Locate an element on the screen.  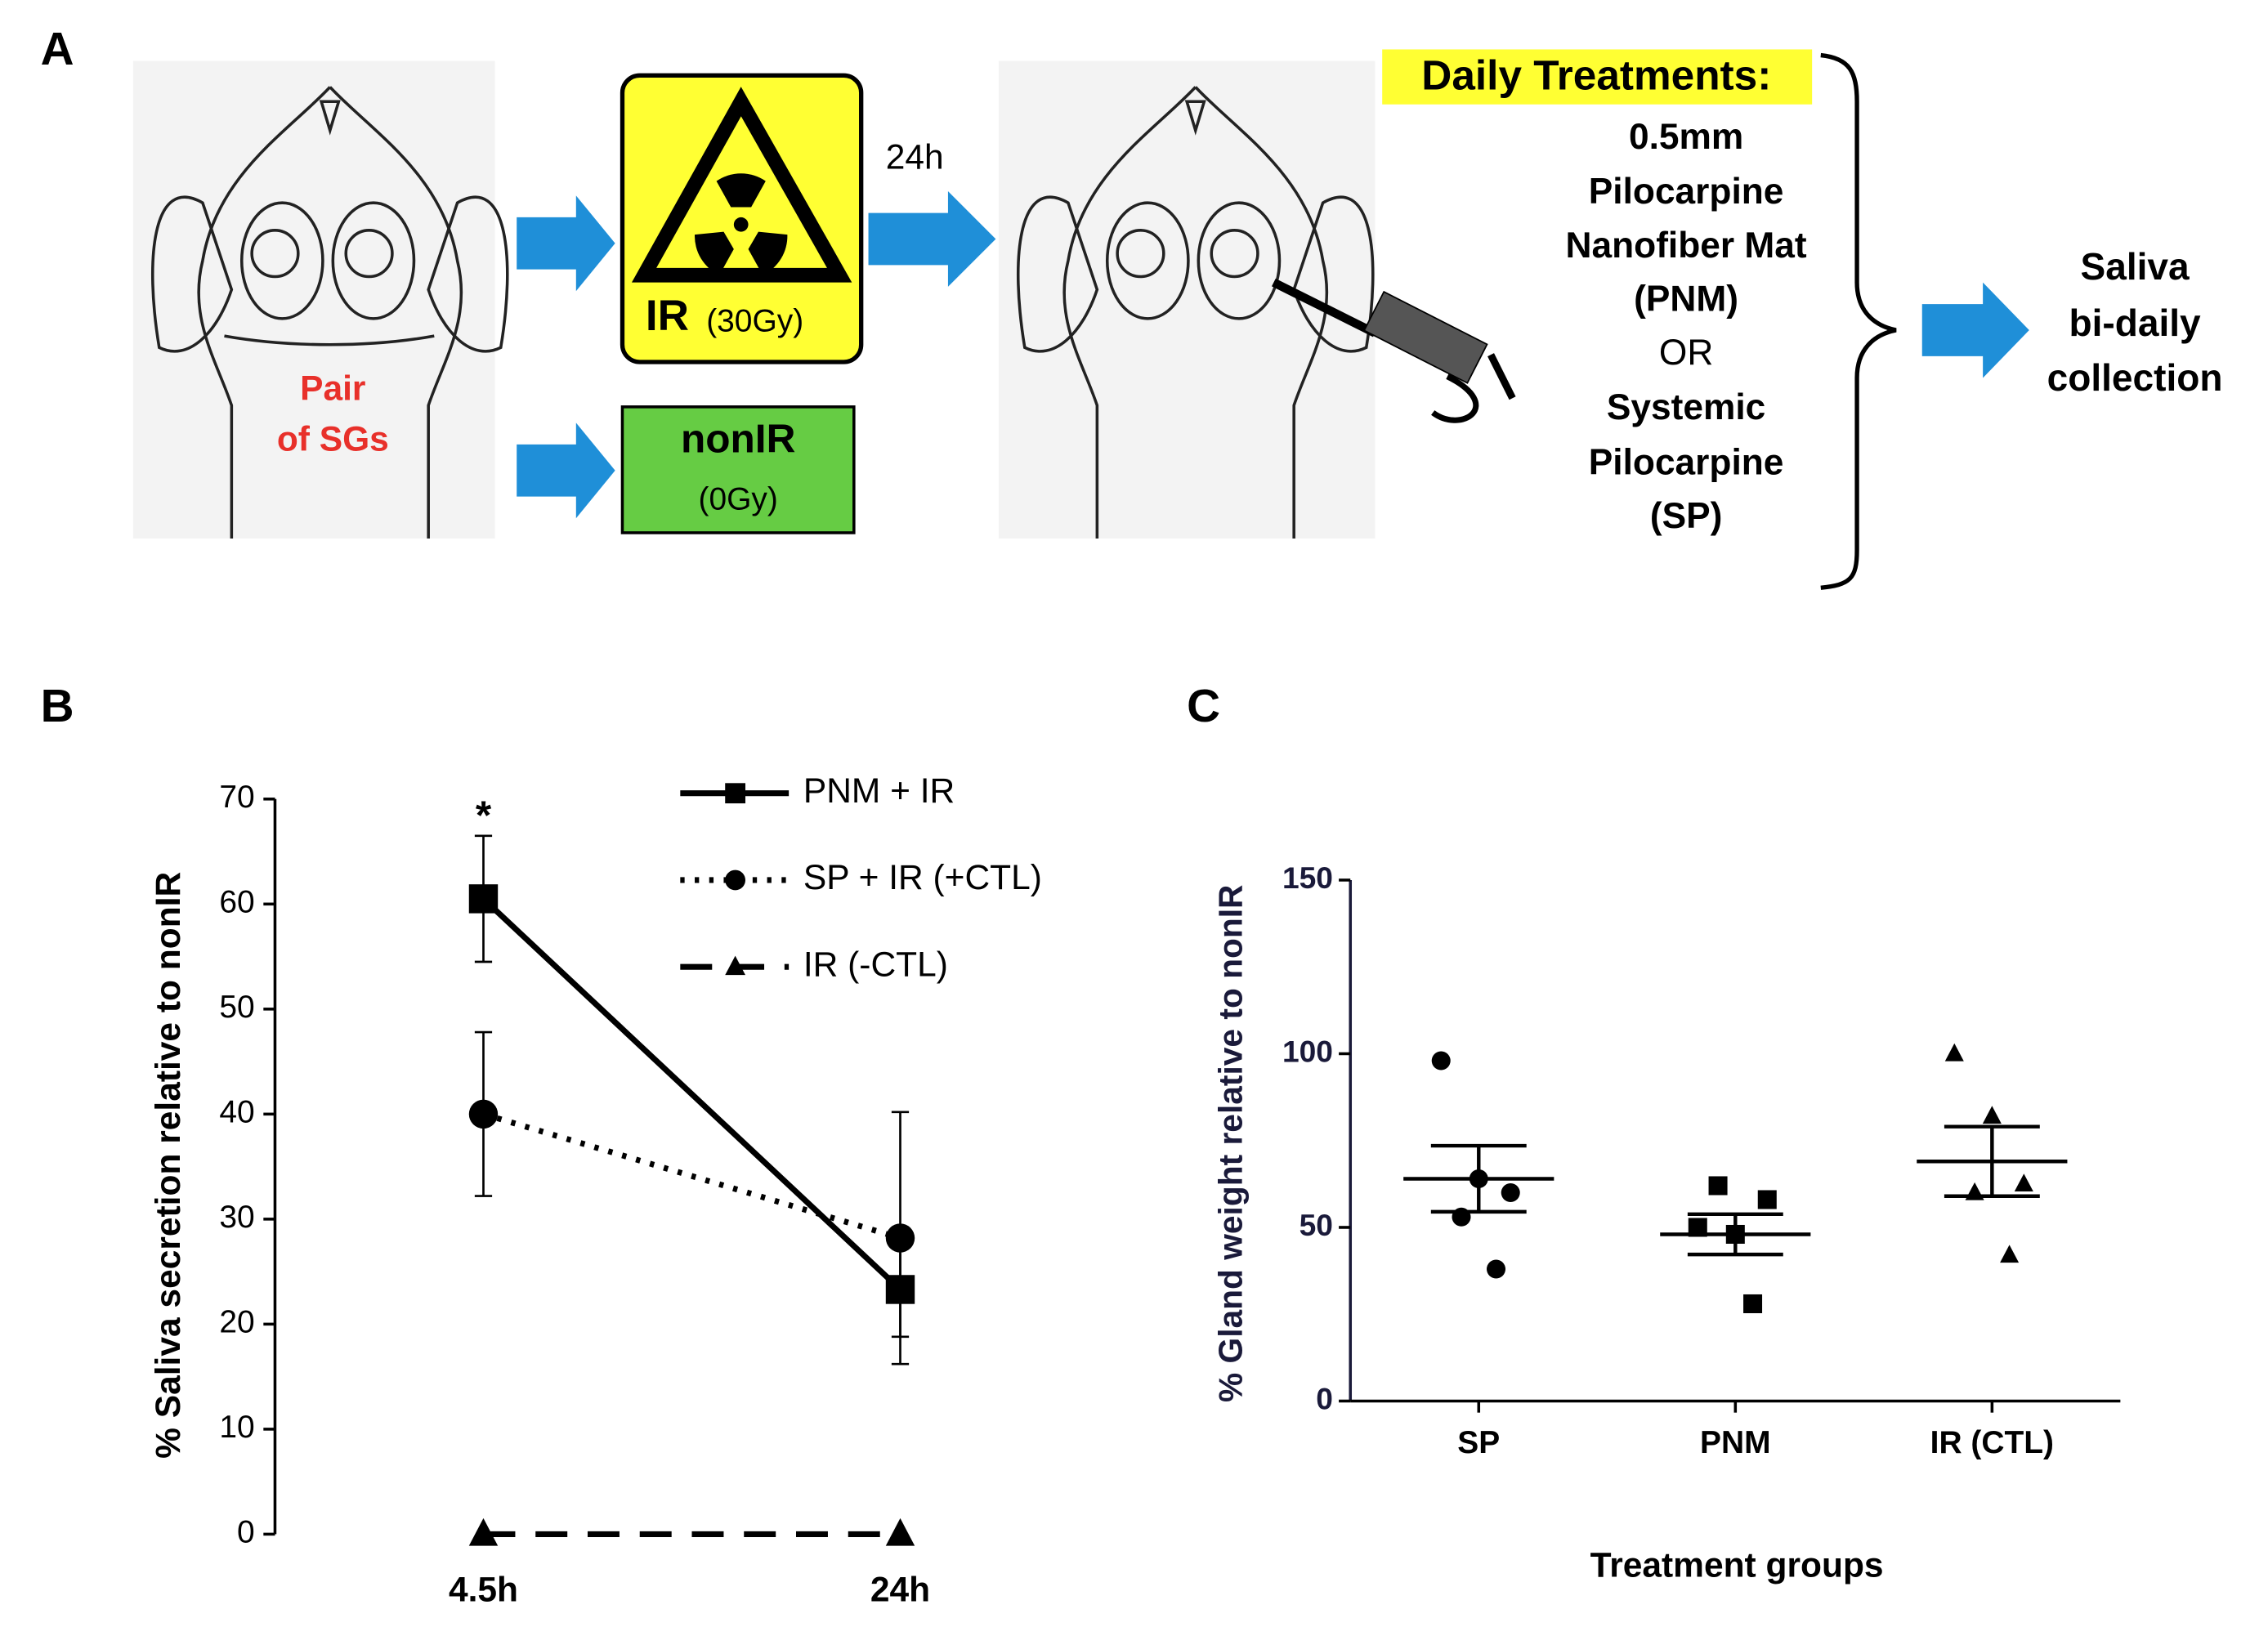
legend-label: PNM + IR is located at coordinates (879, 792).